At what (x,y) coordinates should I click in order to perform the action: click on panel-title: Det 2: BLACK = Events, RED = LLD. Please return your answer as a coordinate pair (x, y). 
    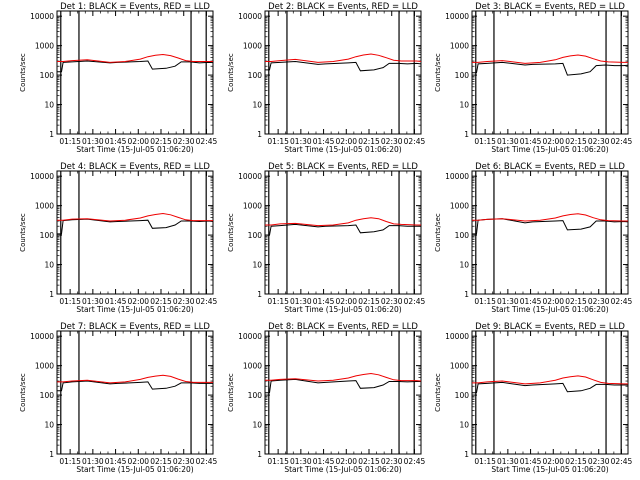
    Looking at the image, I should click on (343, 7).